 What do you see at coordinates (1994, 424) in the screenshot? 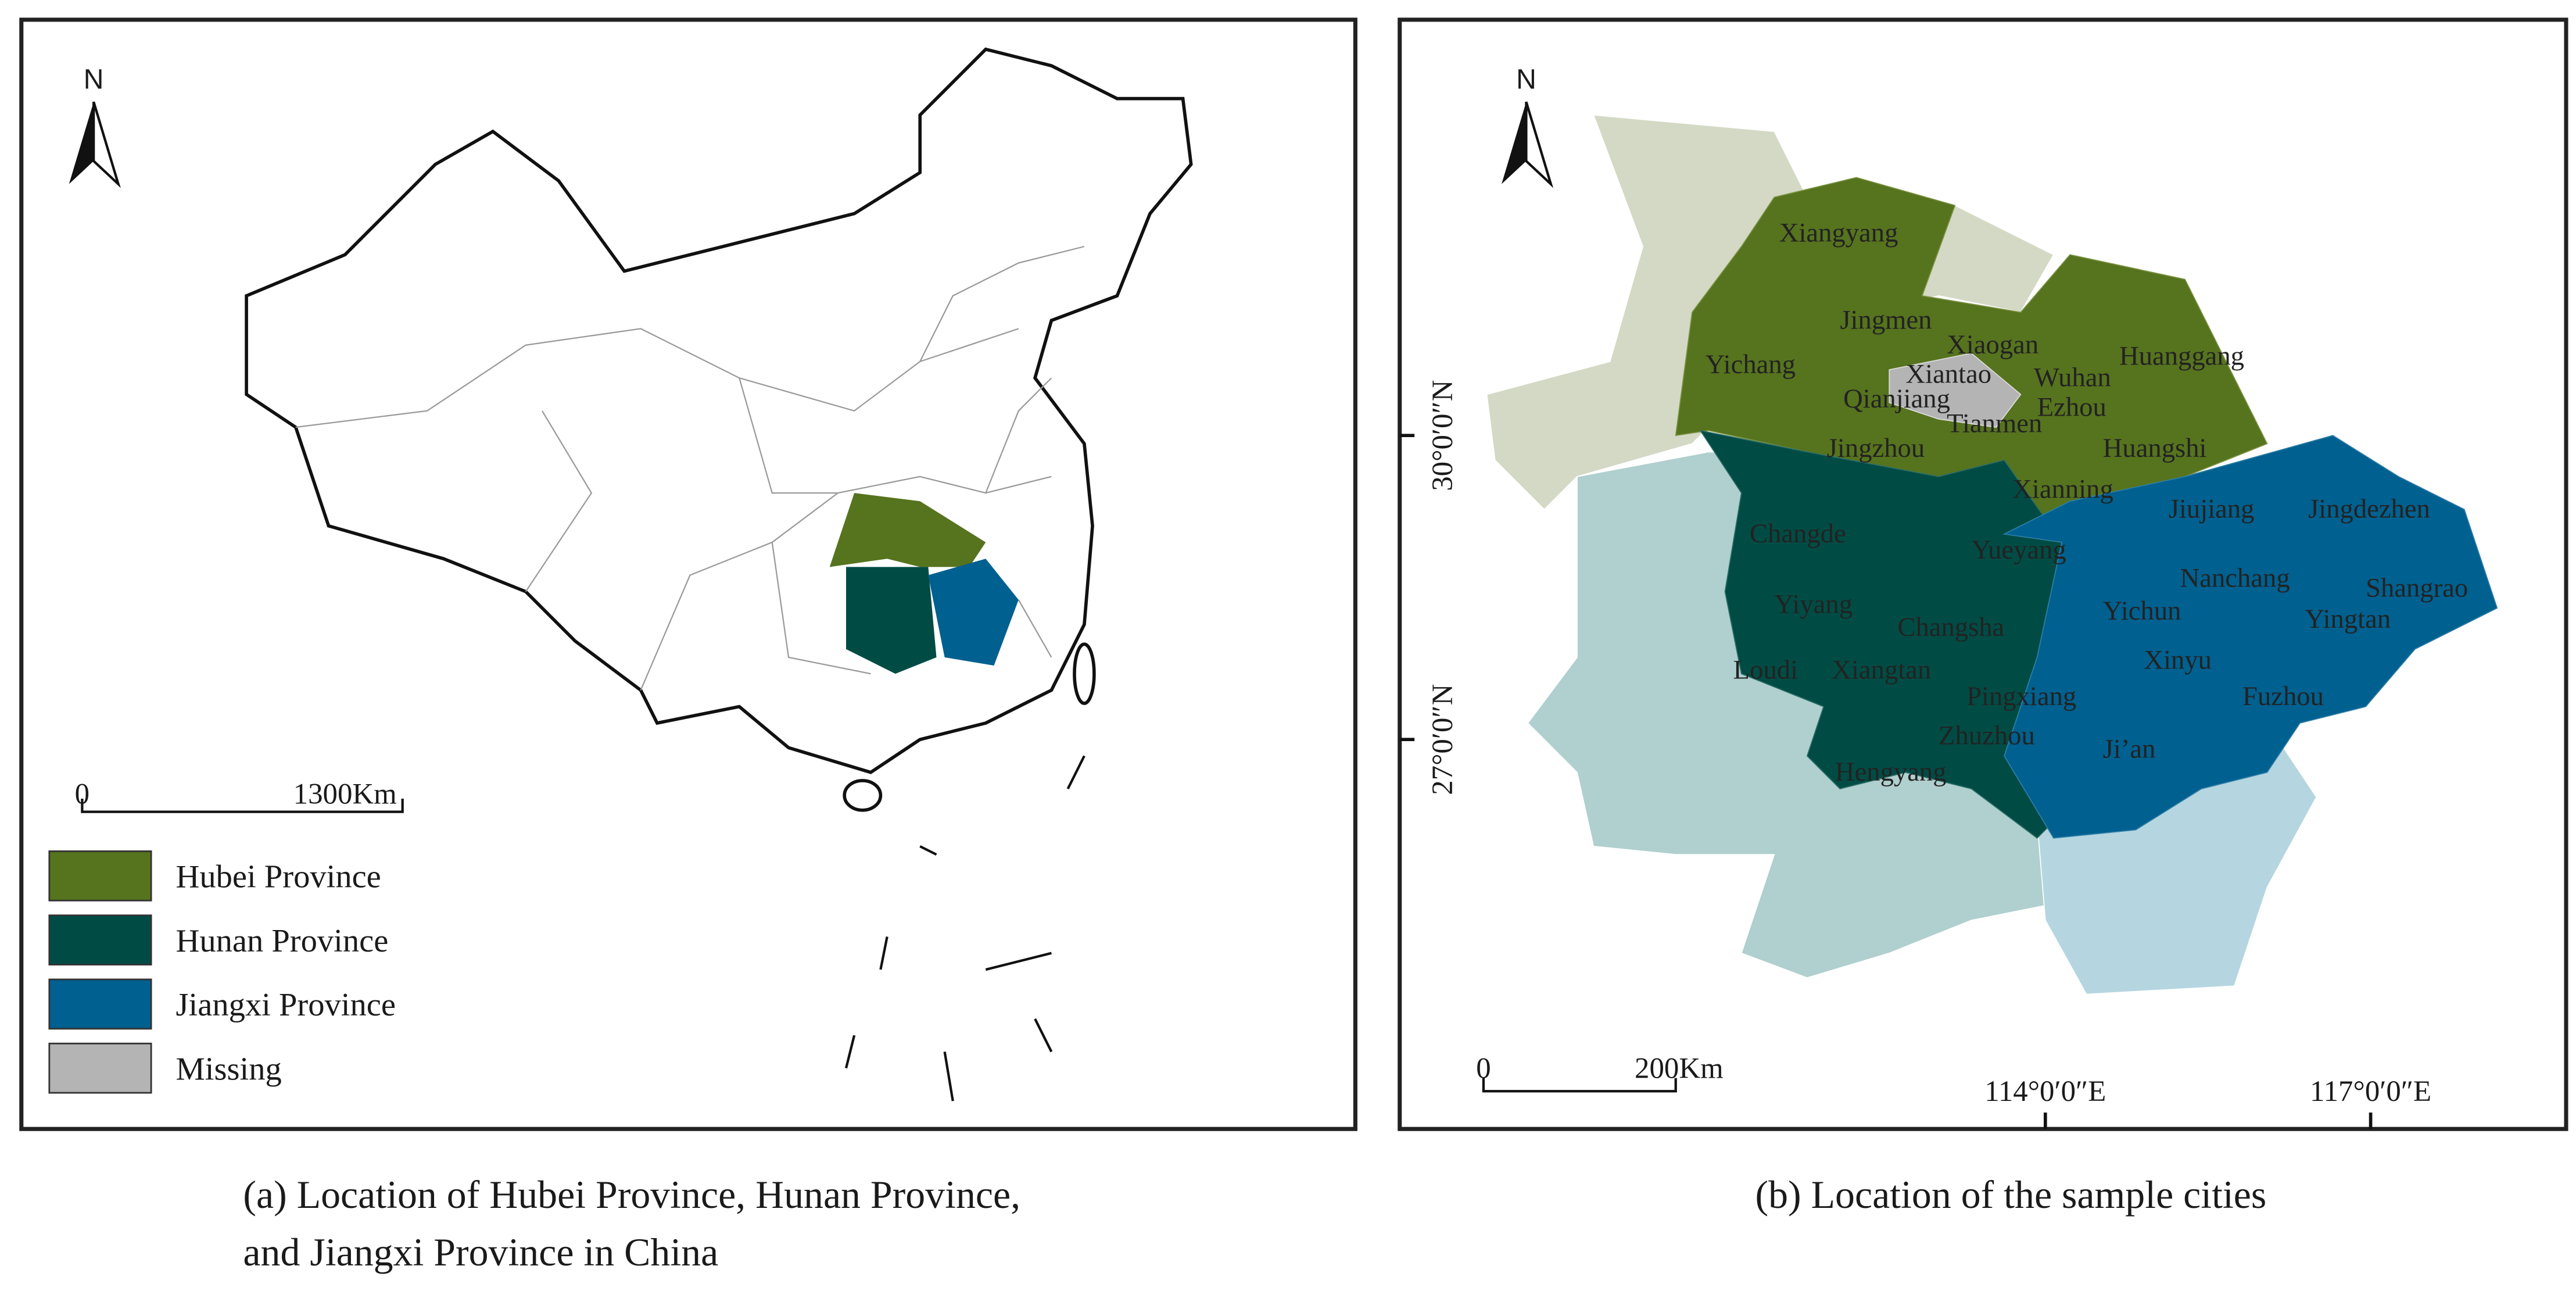
I see `city-label: Tianmen` at bounding box center [1994, 424].